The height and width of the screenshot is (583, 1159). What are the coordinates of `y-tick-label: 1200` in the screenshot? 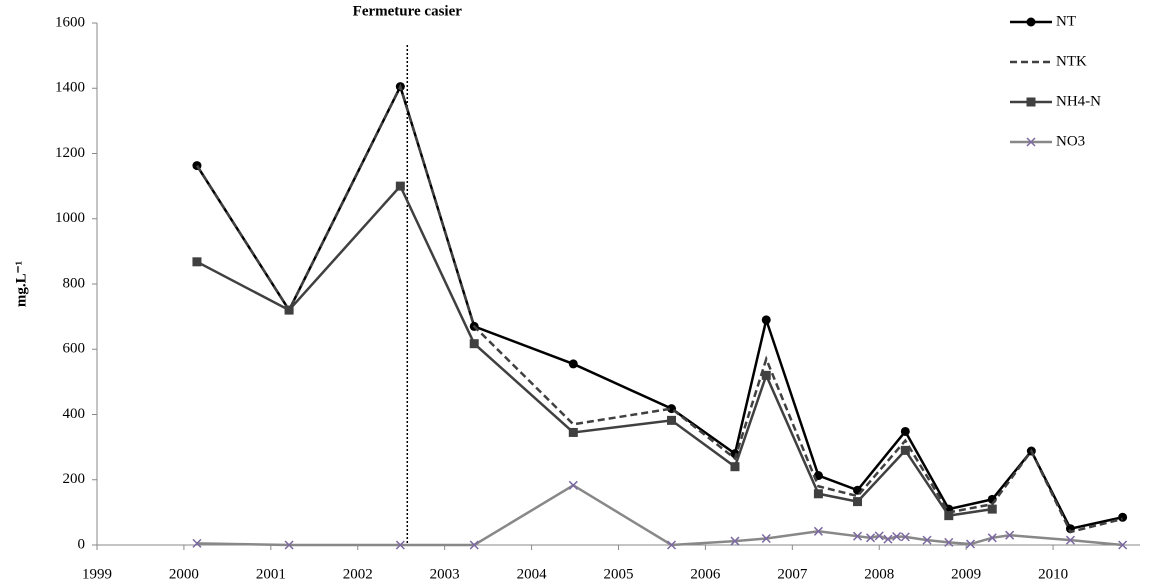 It's located at (70, 153).